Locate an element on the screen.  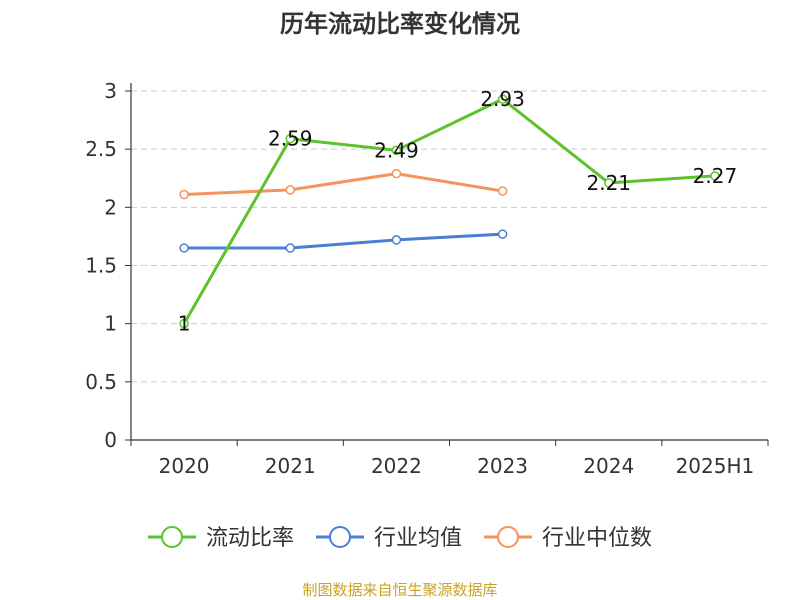
y-tick-label: 1 is located at coordinates (110, 324).